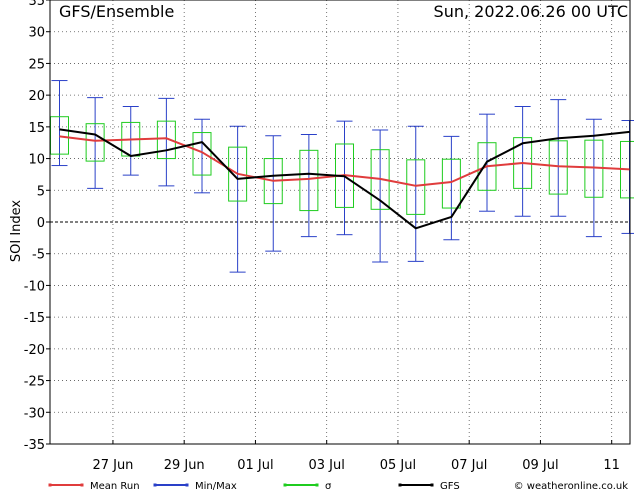 The height and width of the screenshot is (490, 634). I want to click on x-tick-label: 11, so click(611, 465).